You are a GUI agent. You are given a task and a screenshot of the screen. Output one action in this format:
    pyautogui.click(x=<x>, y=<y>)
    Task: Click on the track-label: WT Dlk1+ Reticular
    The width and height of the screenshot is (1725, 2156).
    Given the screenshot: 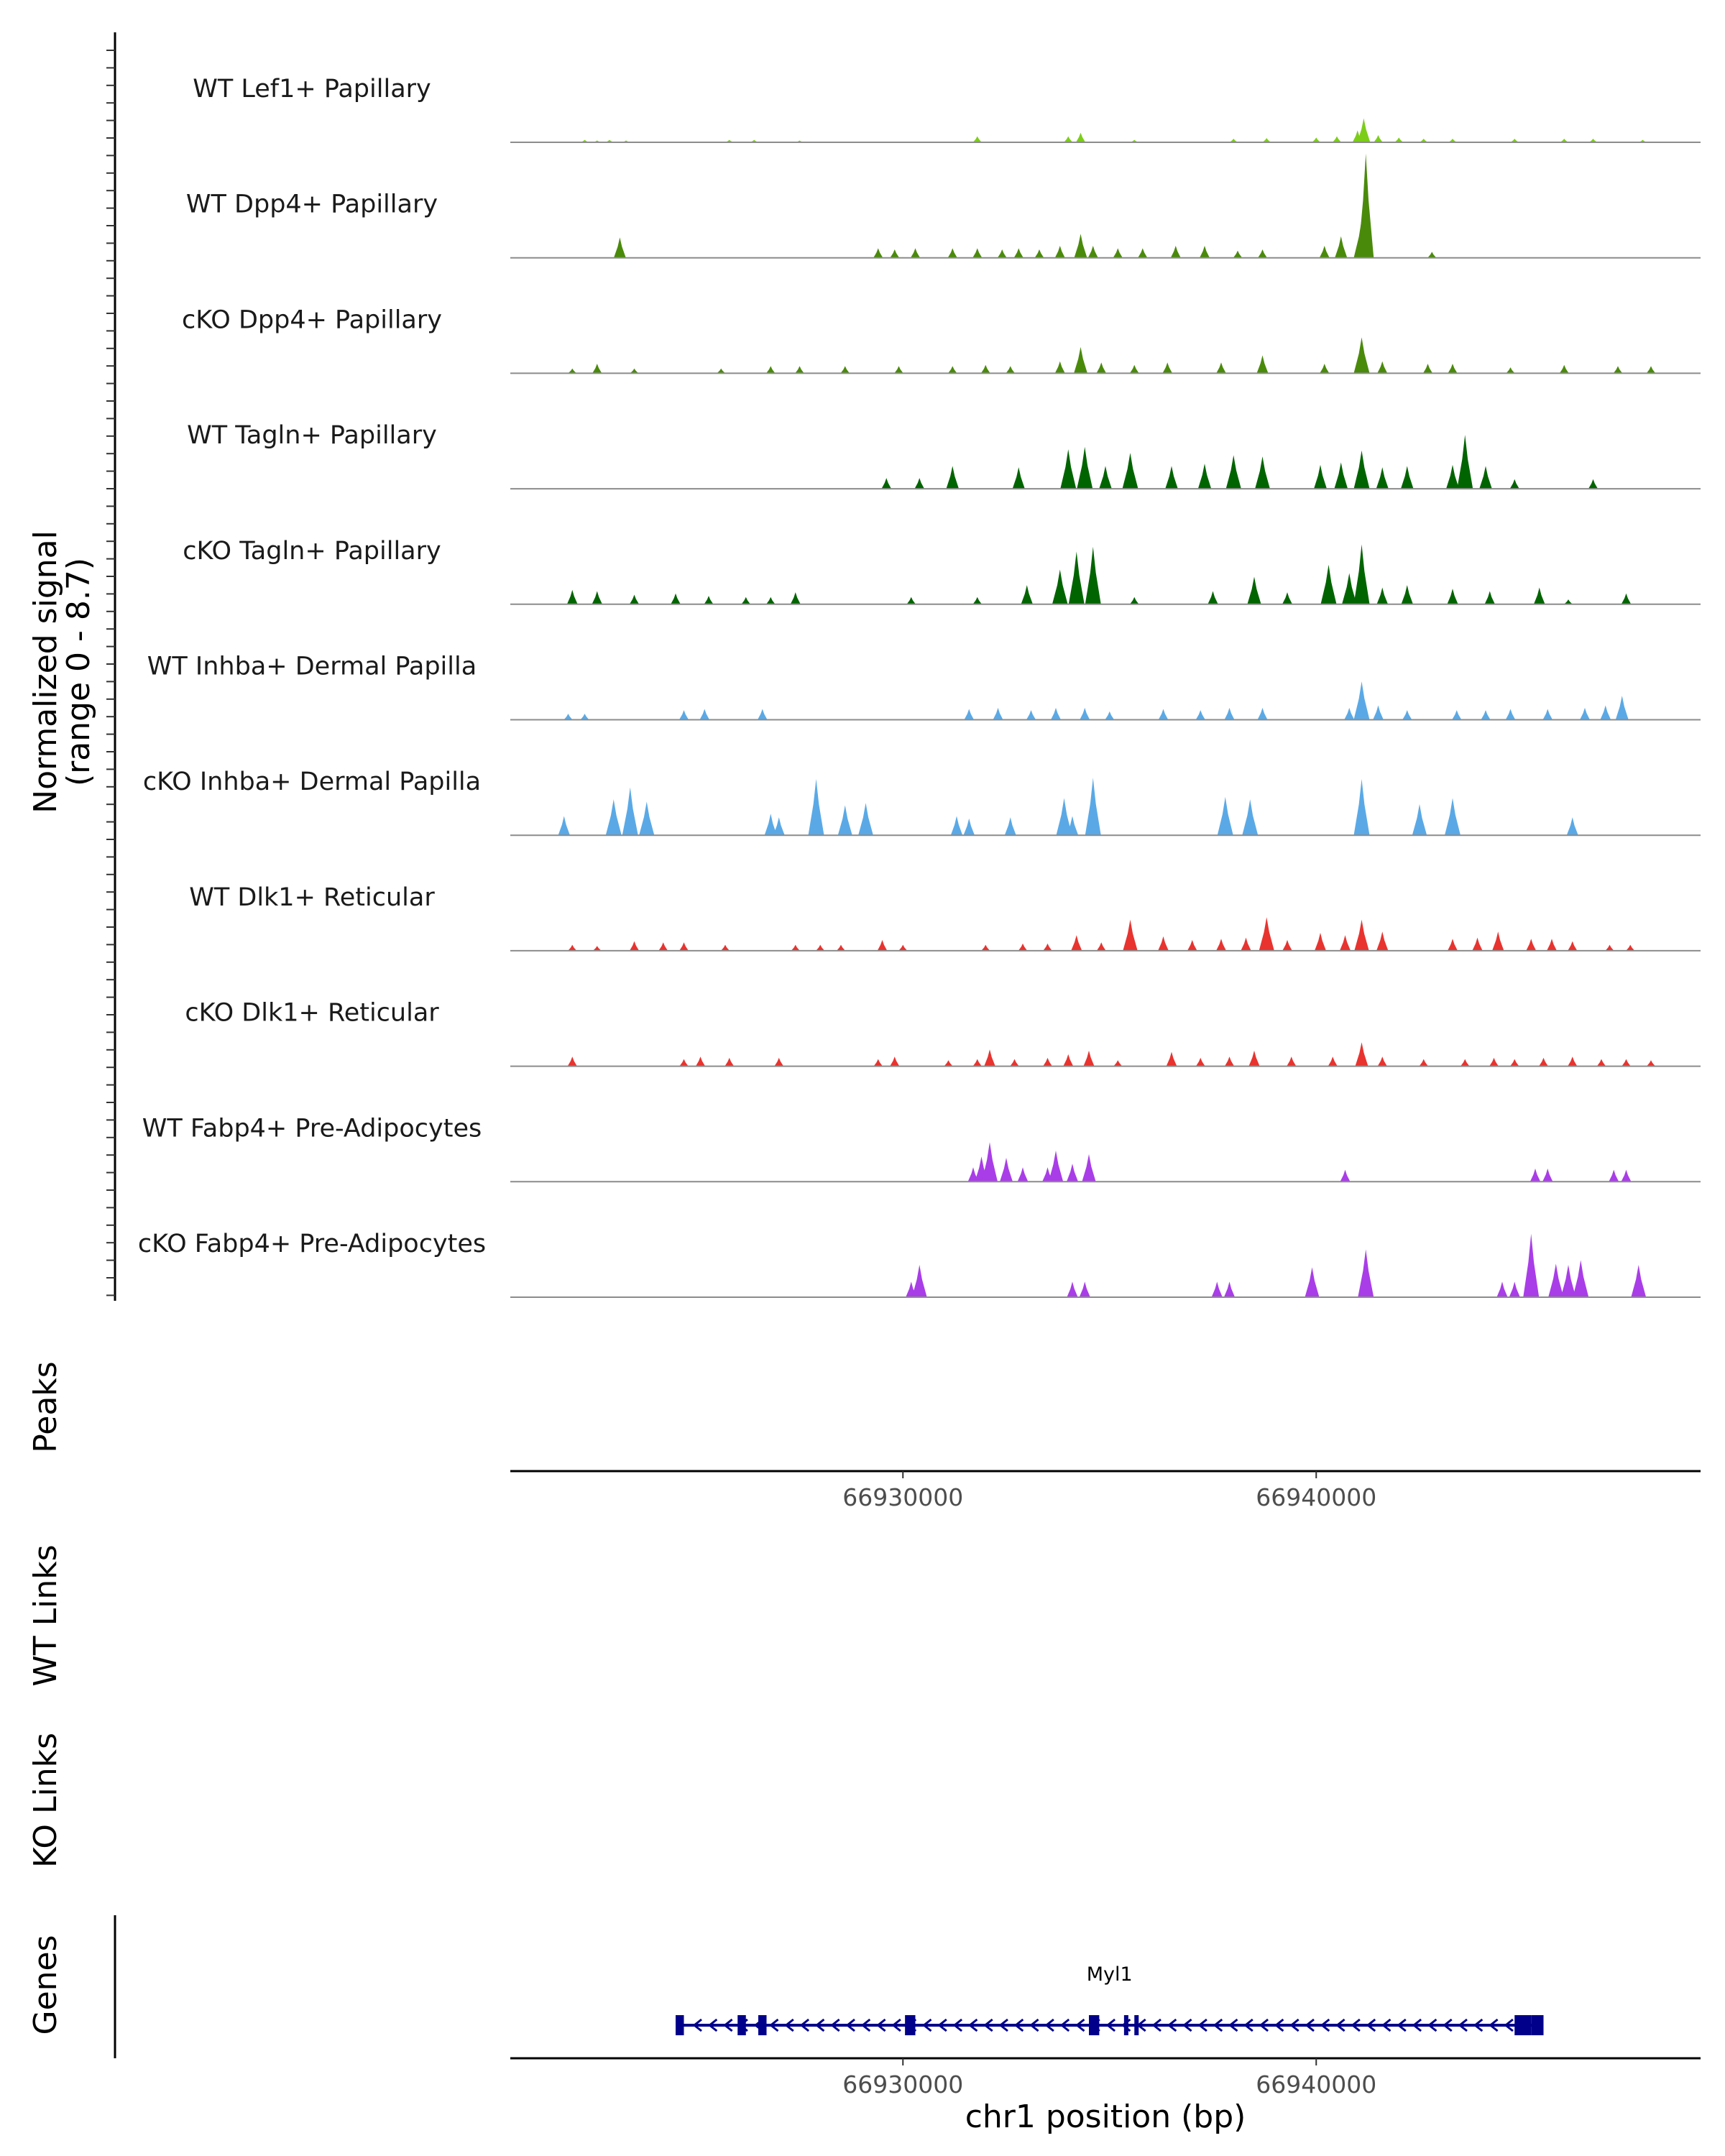 What is the action you would take?
    pyautogui.click(x=312, y=897)
    